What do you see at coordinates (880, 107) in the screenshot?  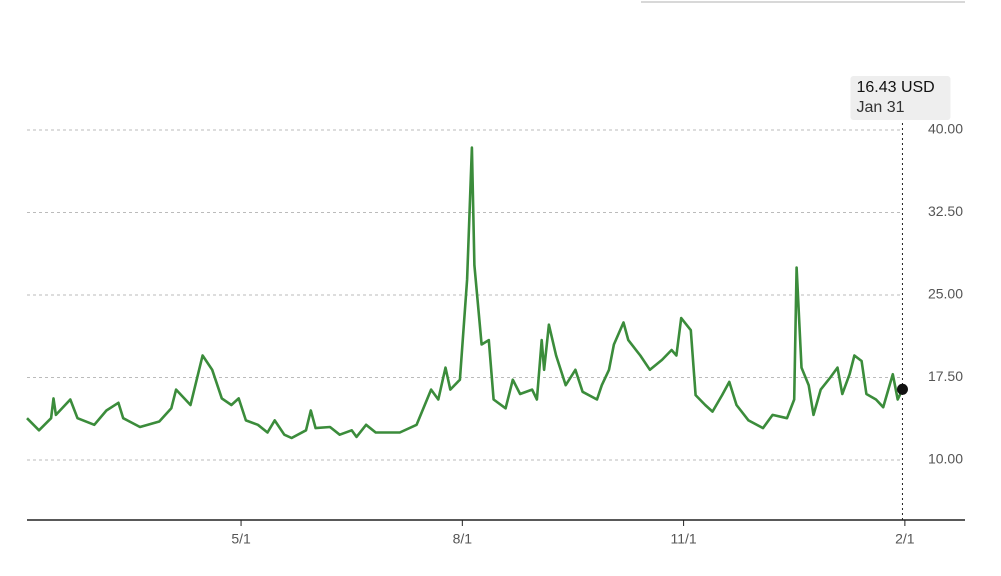 I see `tooltip-date: Jan 31` at bounding box center [880, 107].